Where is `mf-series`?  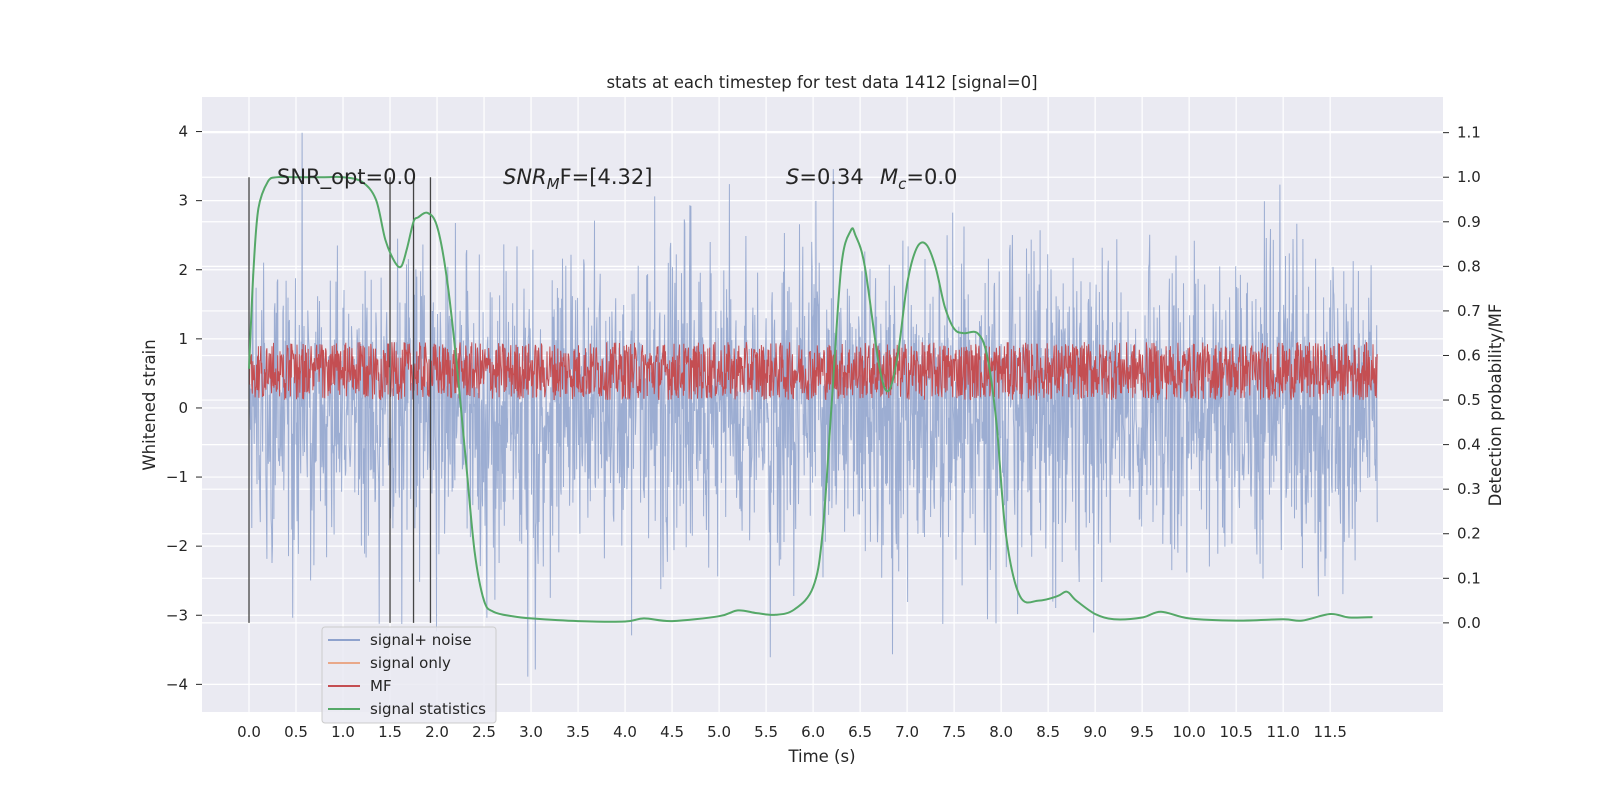
mf-series is located at coordinates (813, 371).